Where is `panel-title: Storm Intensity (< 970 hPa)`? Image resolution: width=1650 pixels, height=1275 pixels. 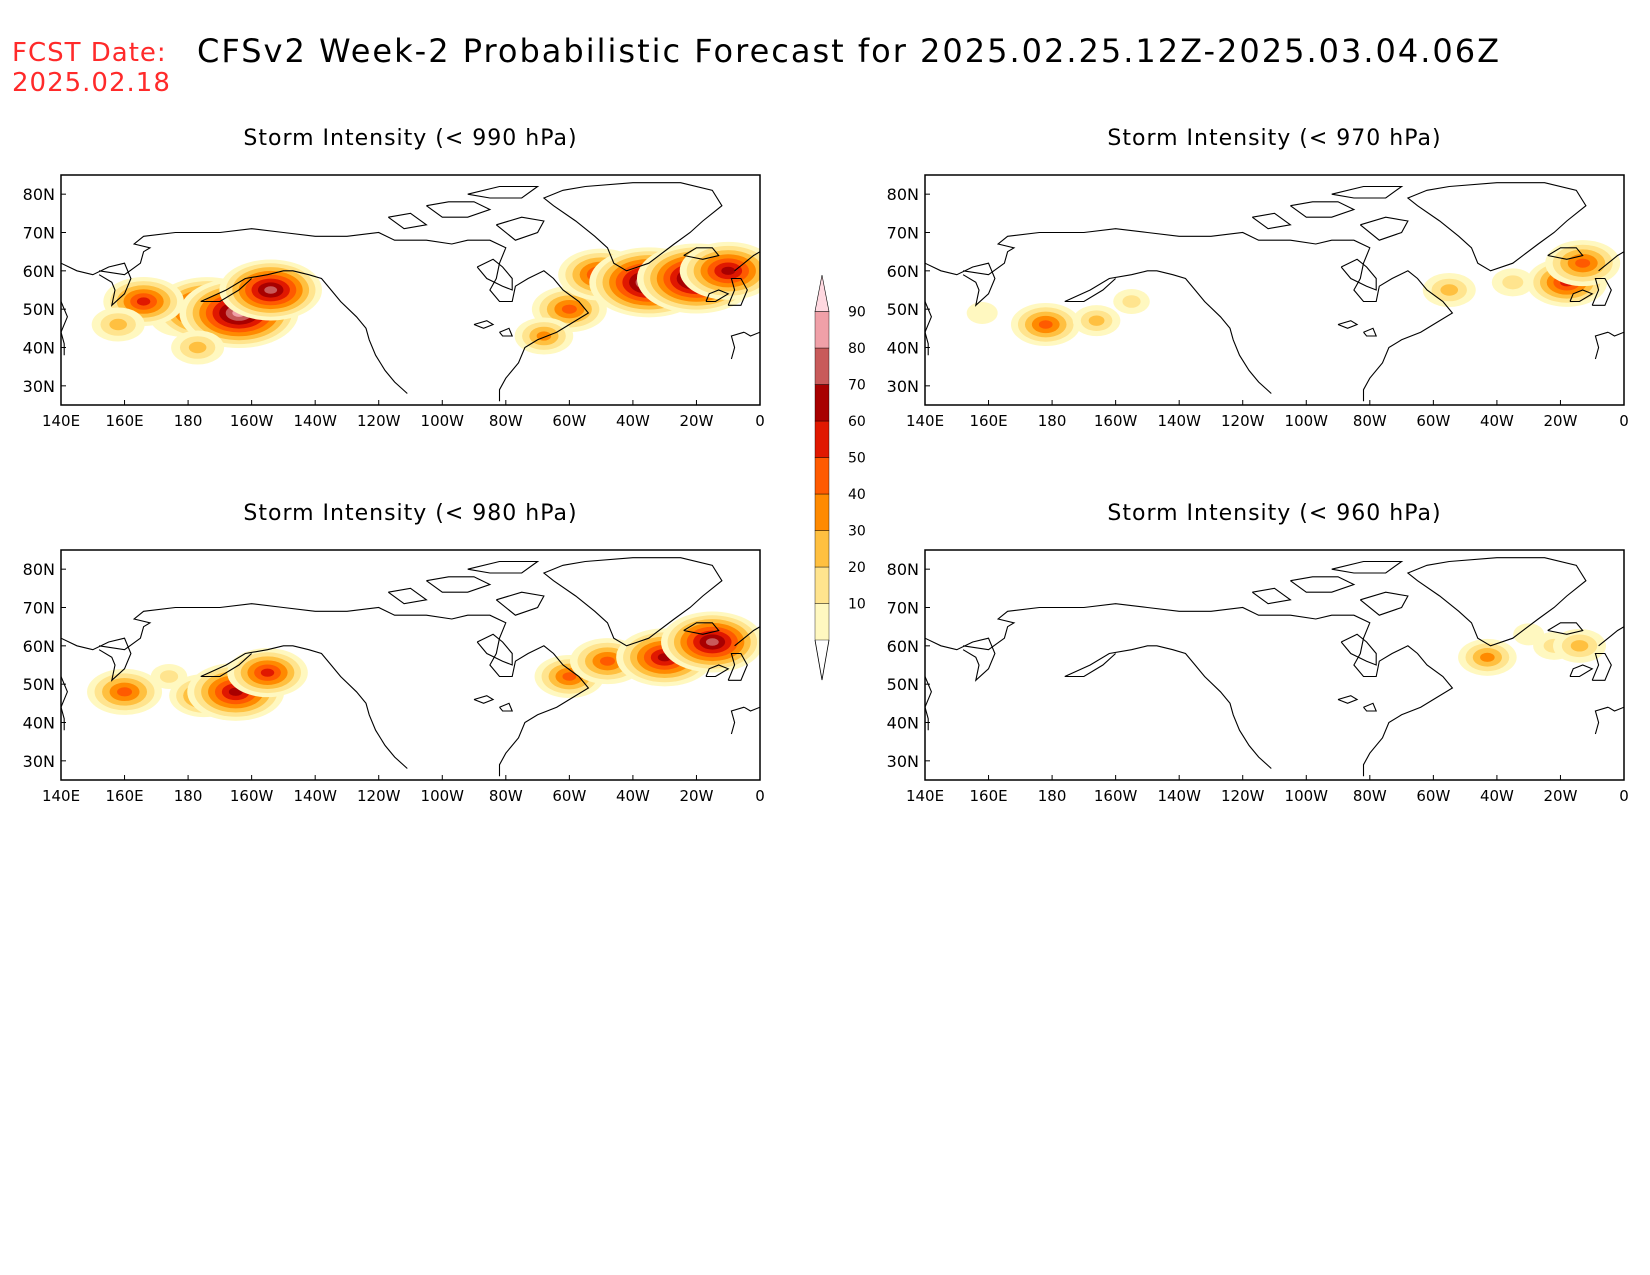 panel-title: Storm Intensity (< 970 hPa) is located at coordinates (1274, 138).